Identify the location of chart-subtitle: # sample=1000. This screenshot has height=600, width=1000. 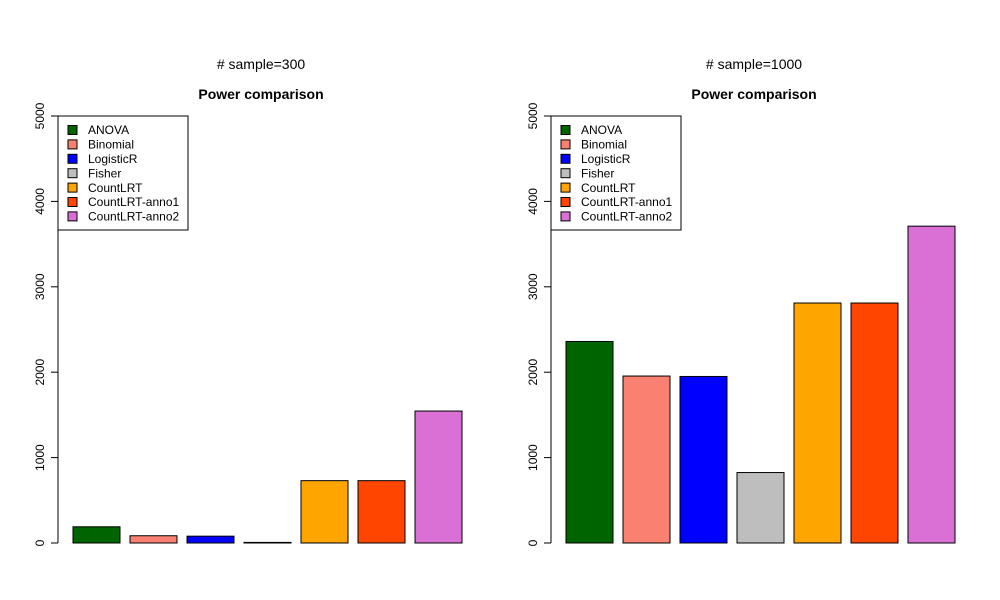
(754, 64).